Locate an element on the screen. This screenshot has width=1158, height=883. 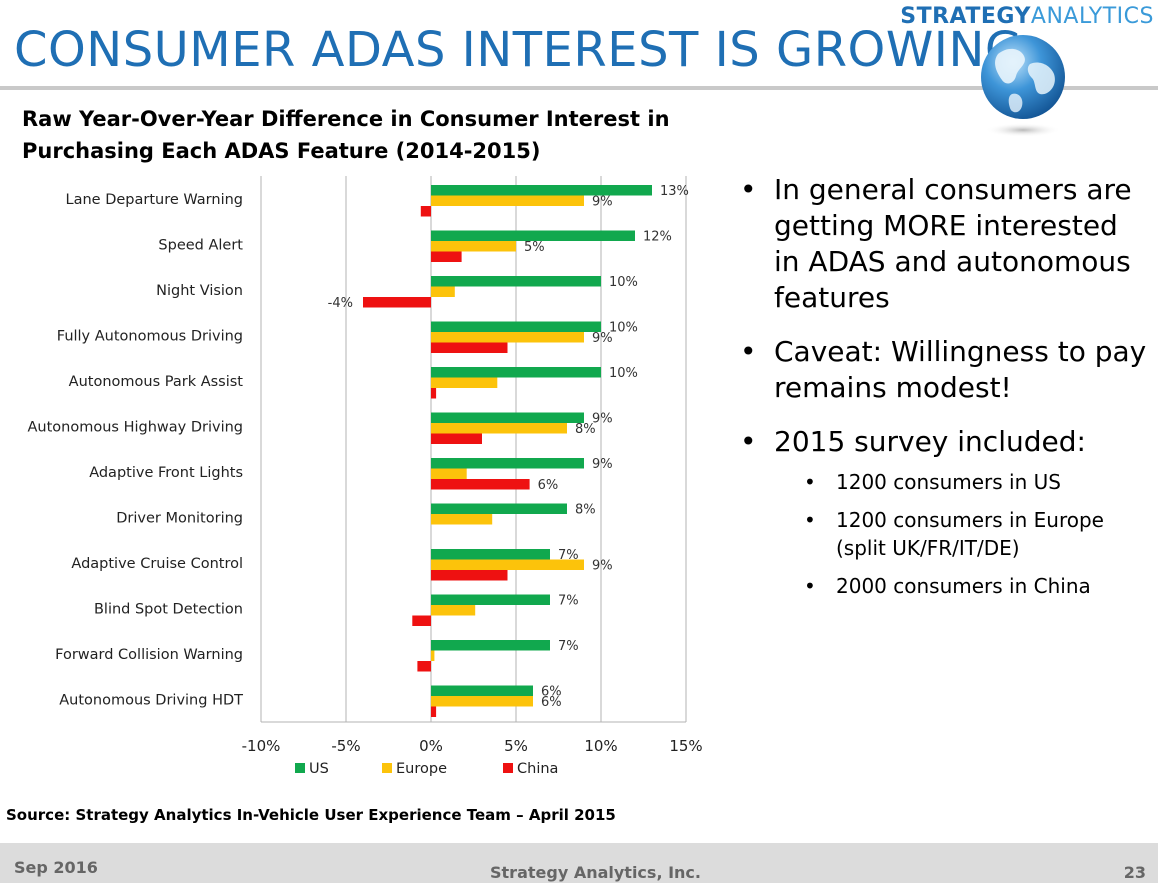
brand-logo: STRATEGYANALYTICS is located at coordinates (1027, 16).